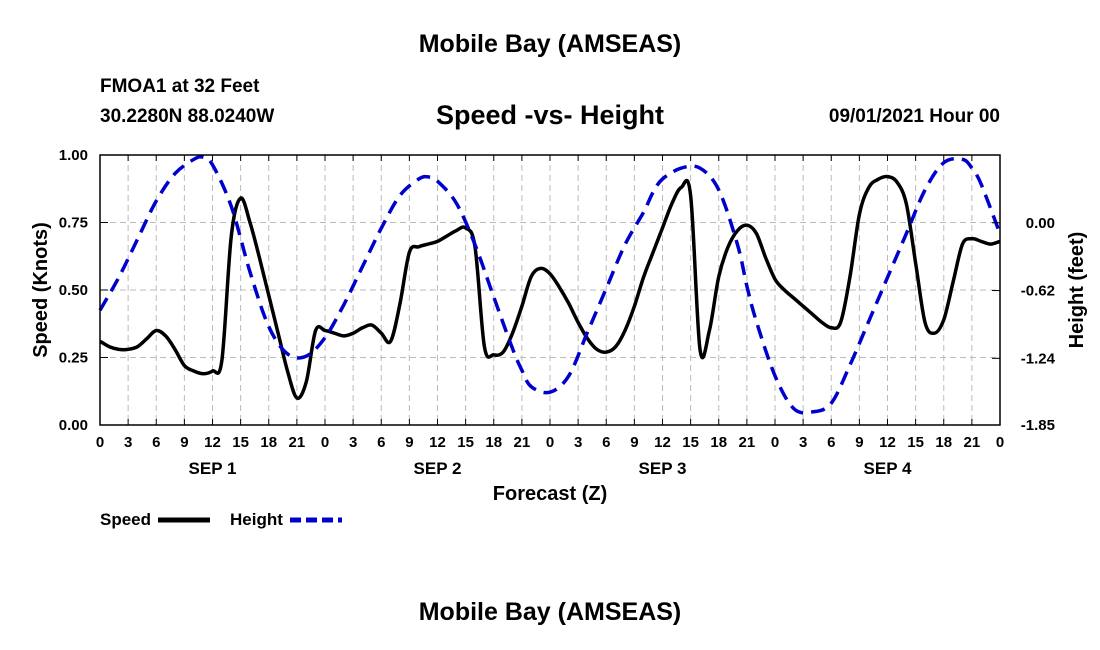 The image size is (1100, 650). What do you see at coordinates (73, 358) in the screenshot?
I see `y-left-tick-label: 0.25` at bounding box center [73, 358].